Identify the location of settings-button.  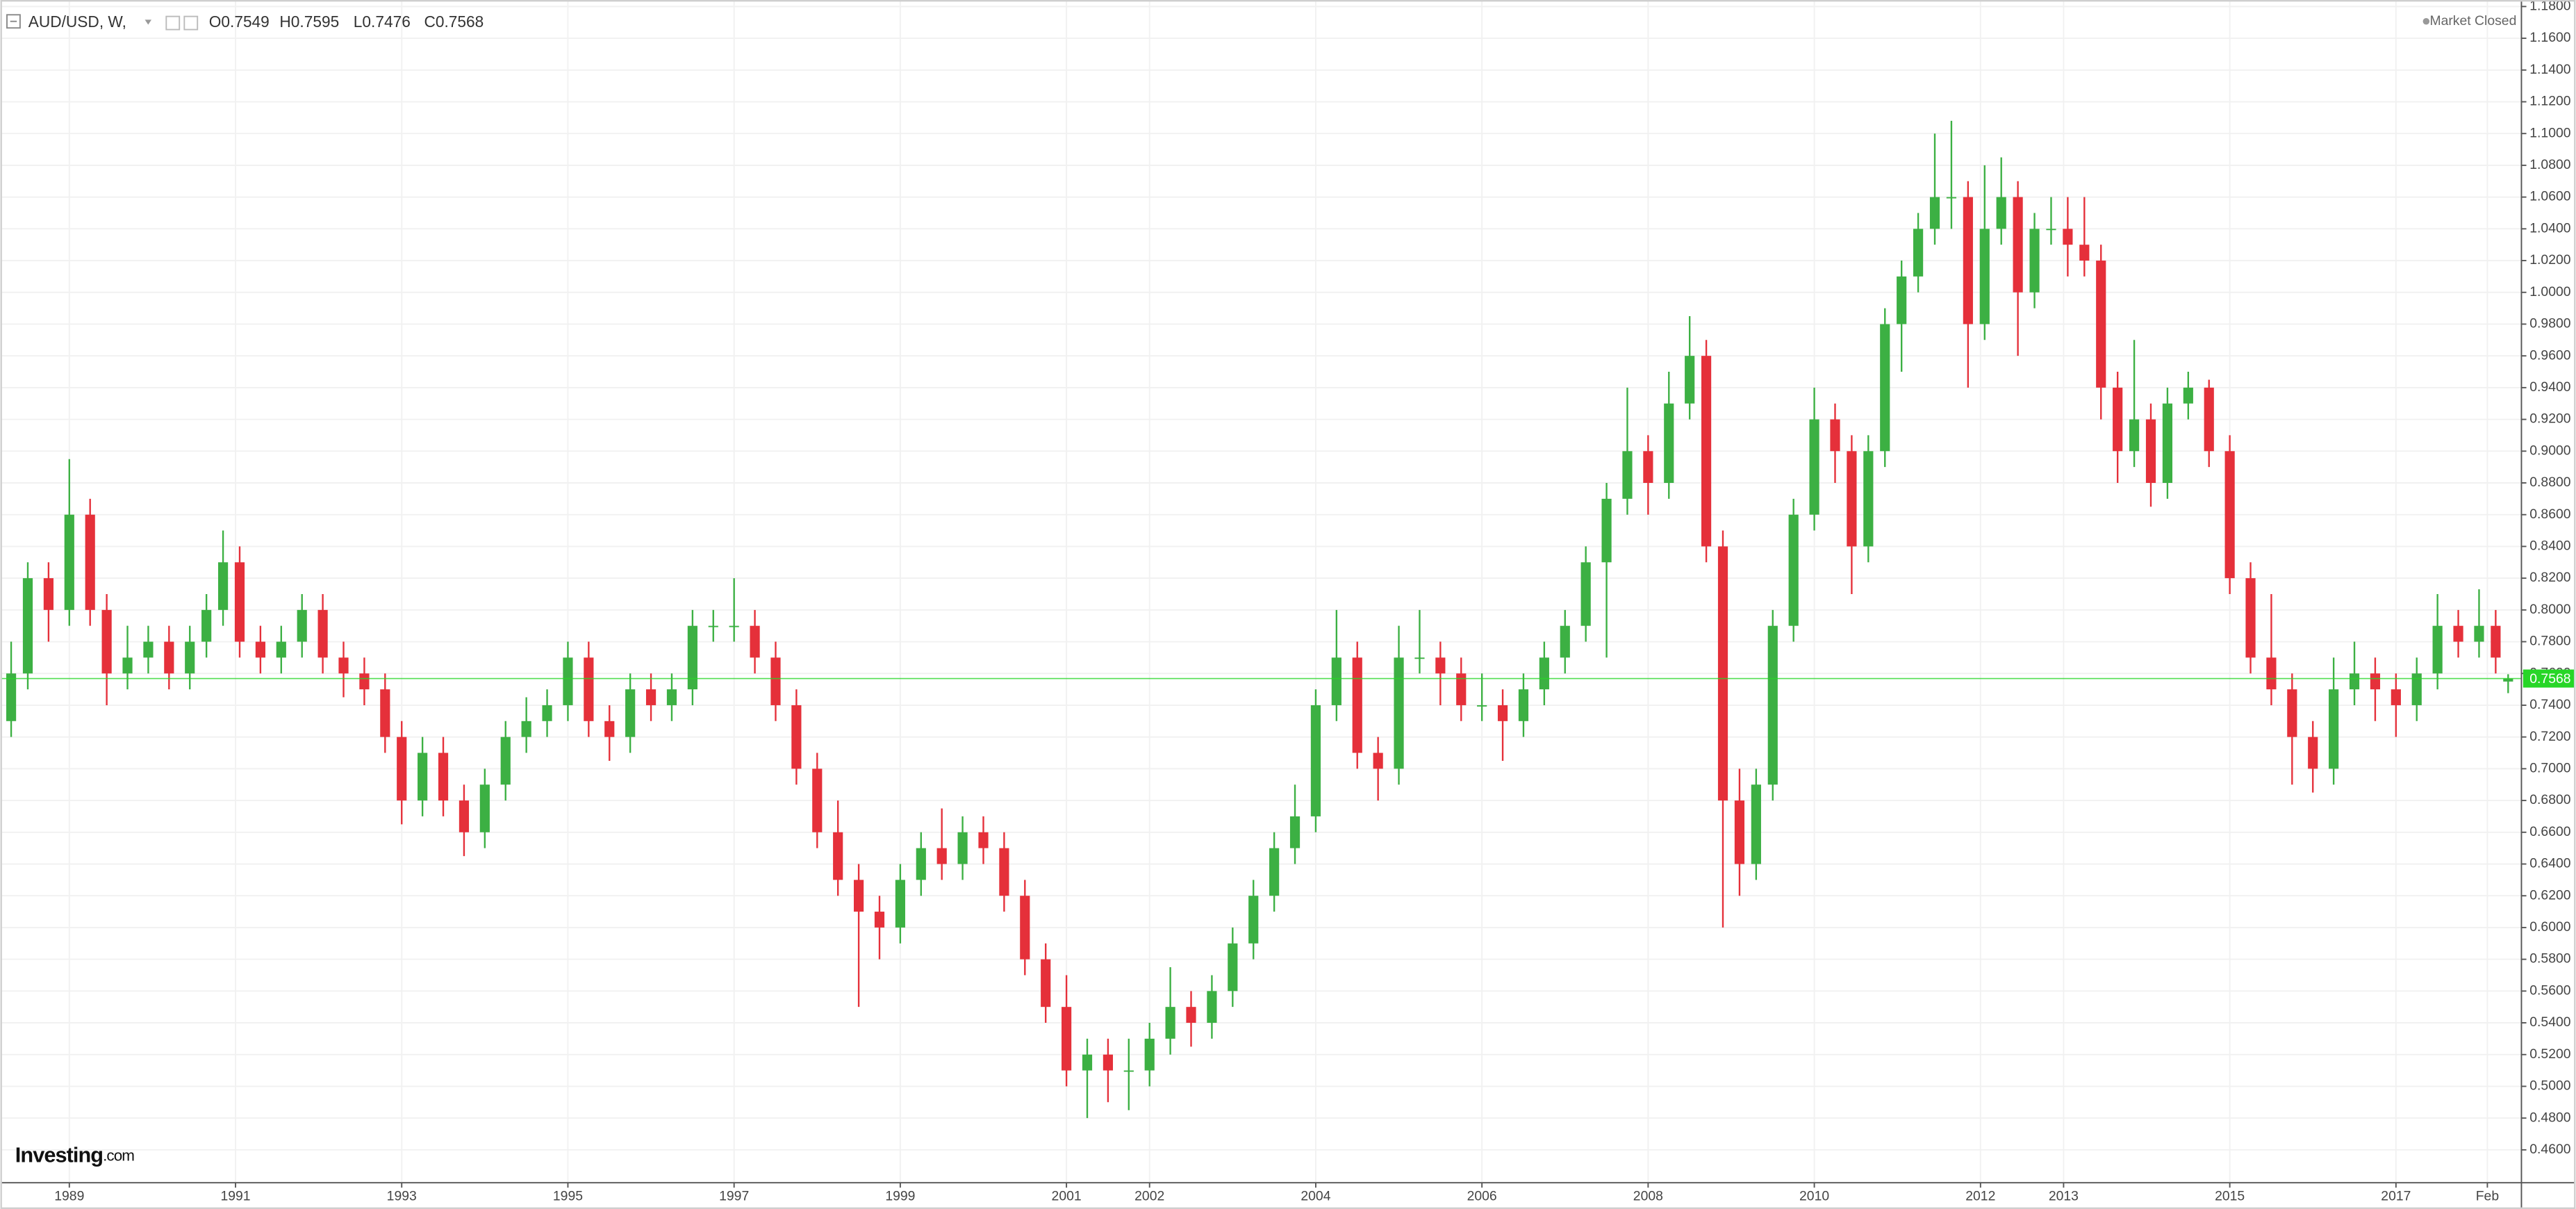
(173, 23).